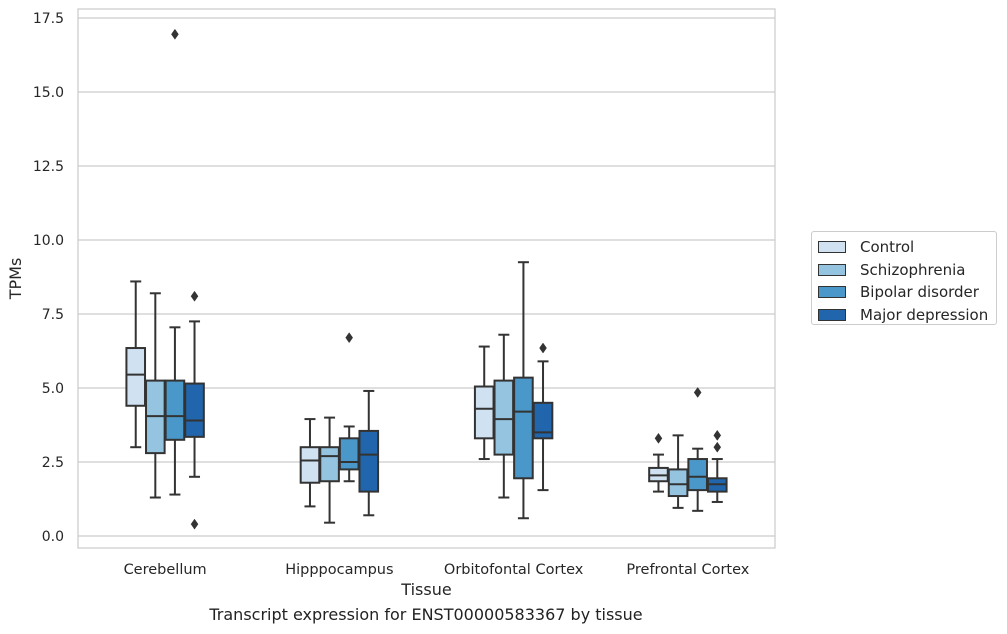  I want to click on legend-item: Schizophrenia, so click(907, 270).